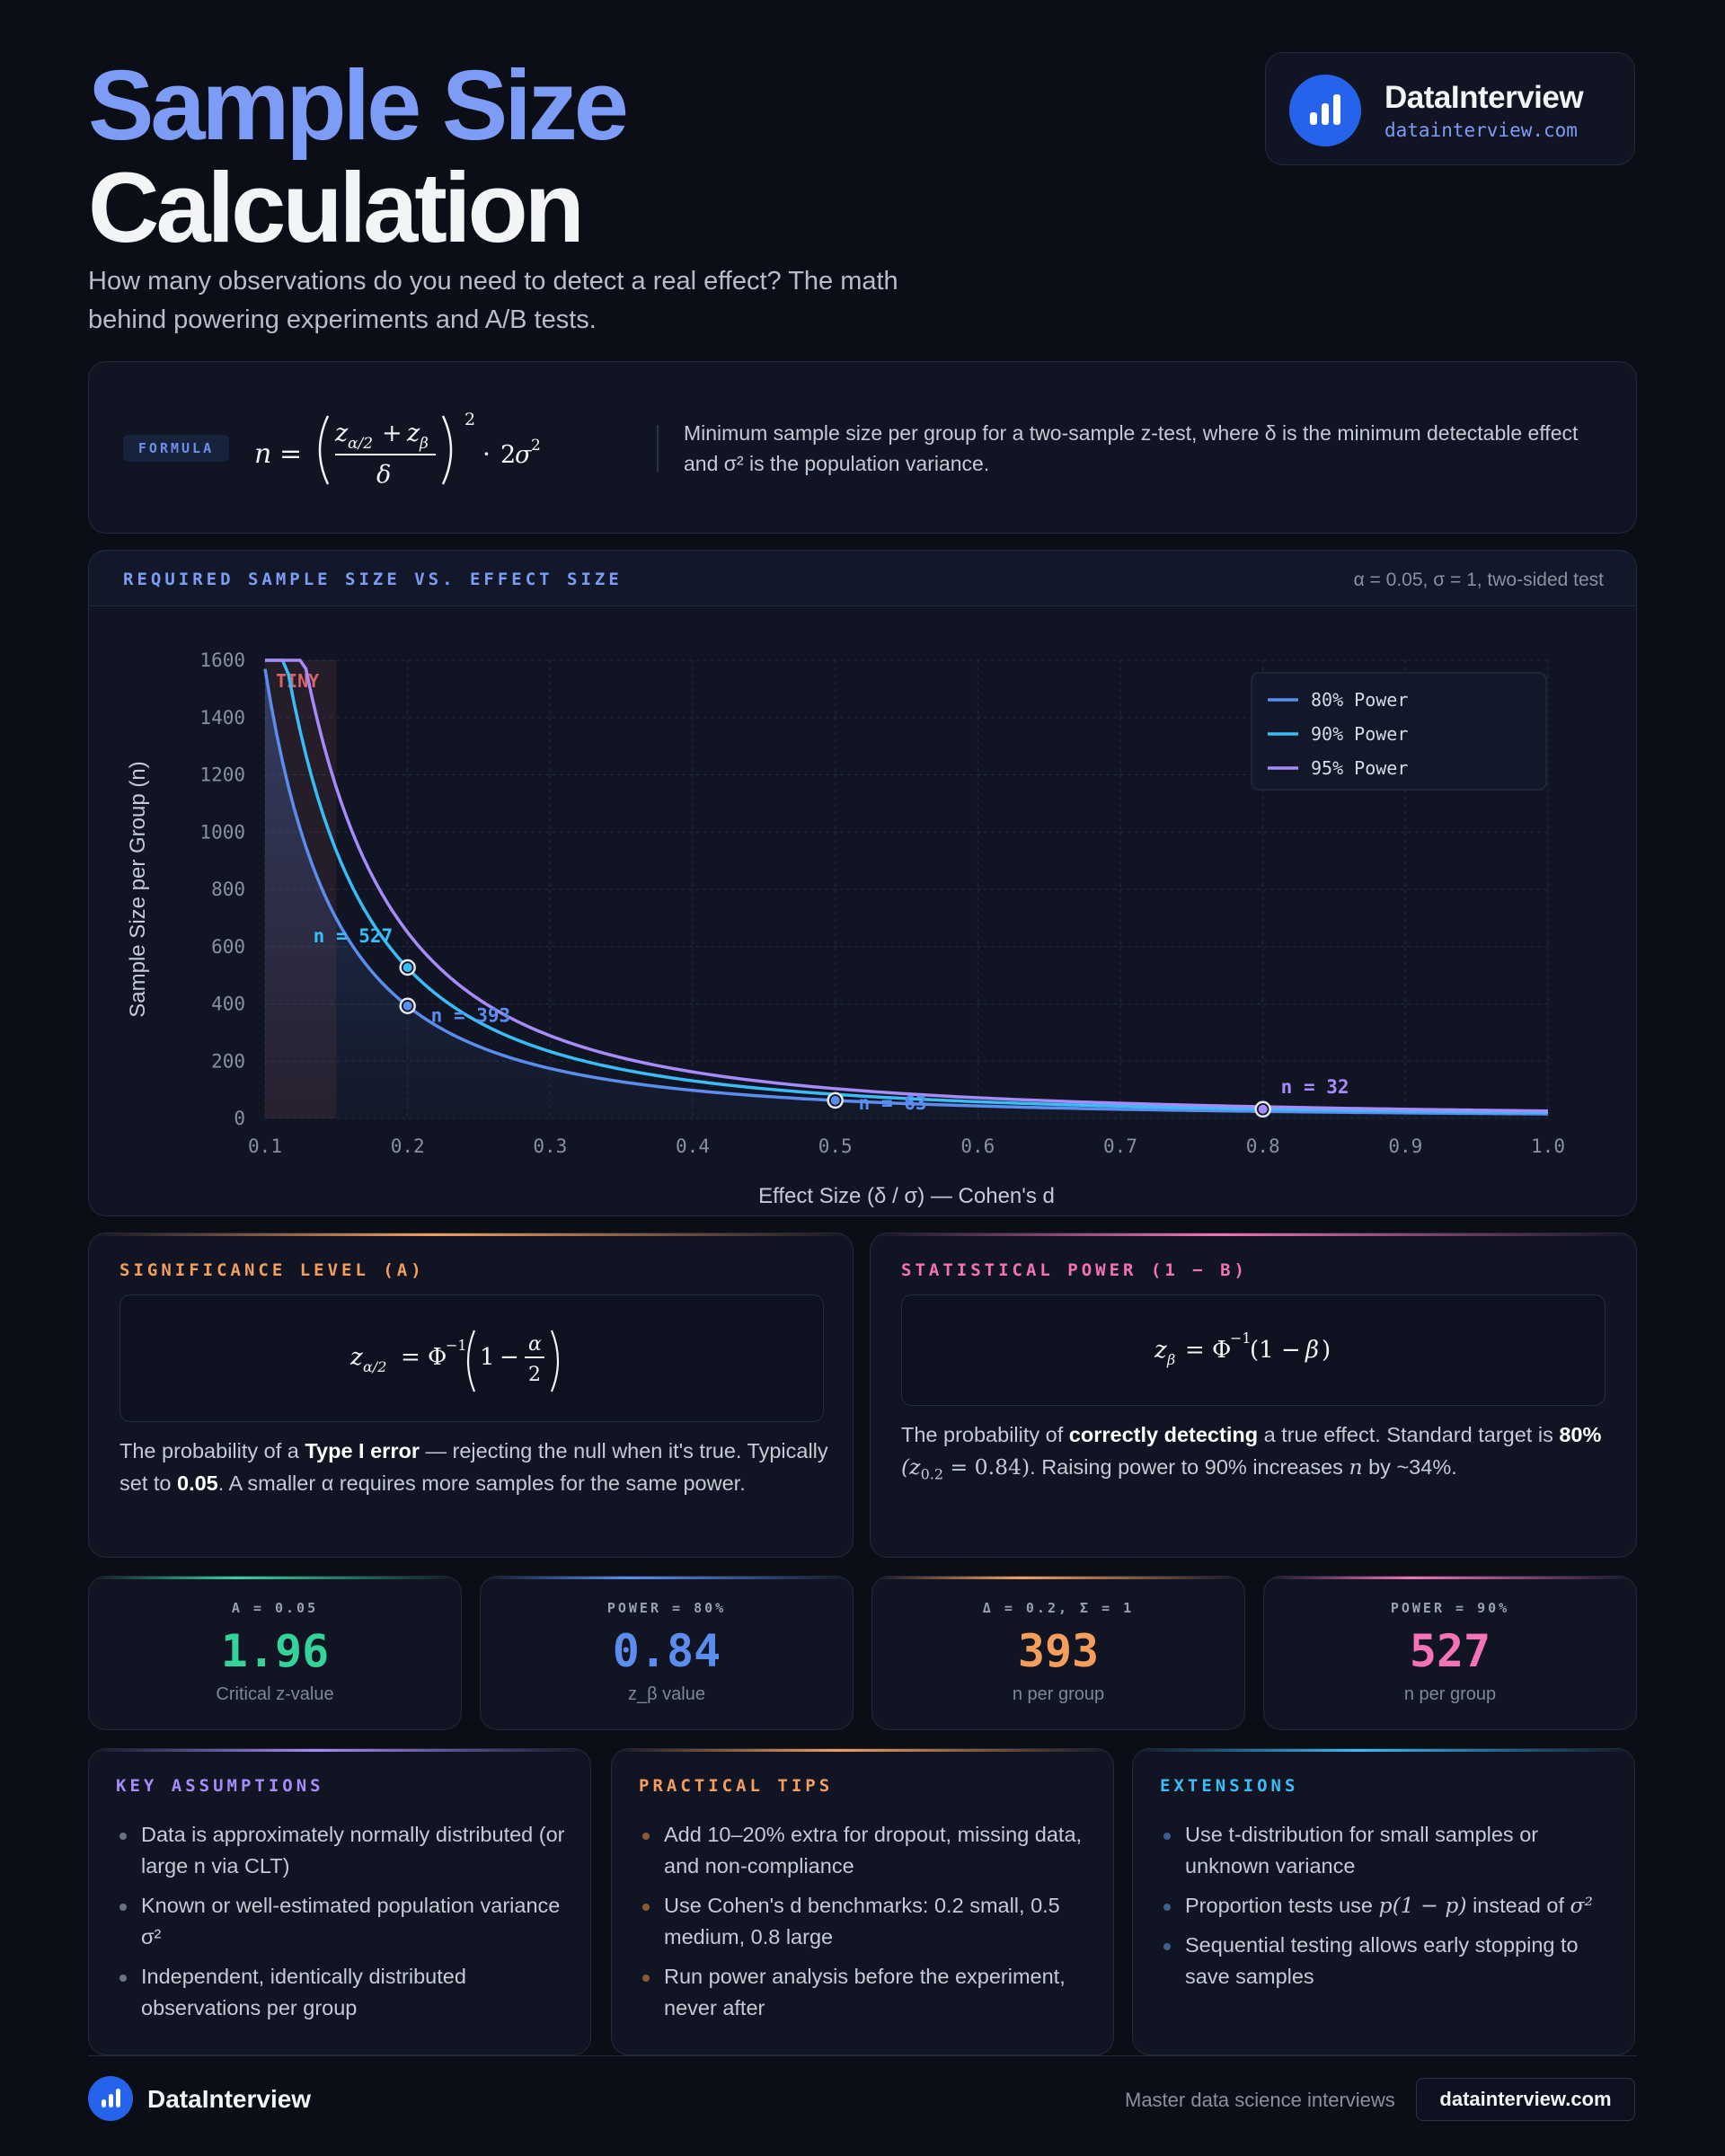  I want to click on svg-text: (1 −, so click(1275, 1350).